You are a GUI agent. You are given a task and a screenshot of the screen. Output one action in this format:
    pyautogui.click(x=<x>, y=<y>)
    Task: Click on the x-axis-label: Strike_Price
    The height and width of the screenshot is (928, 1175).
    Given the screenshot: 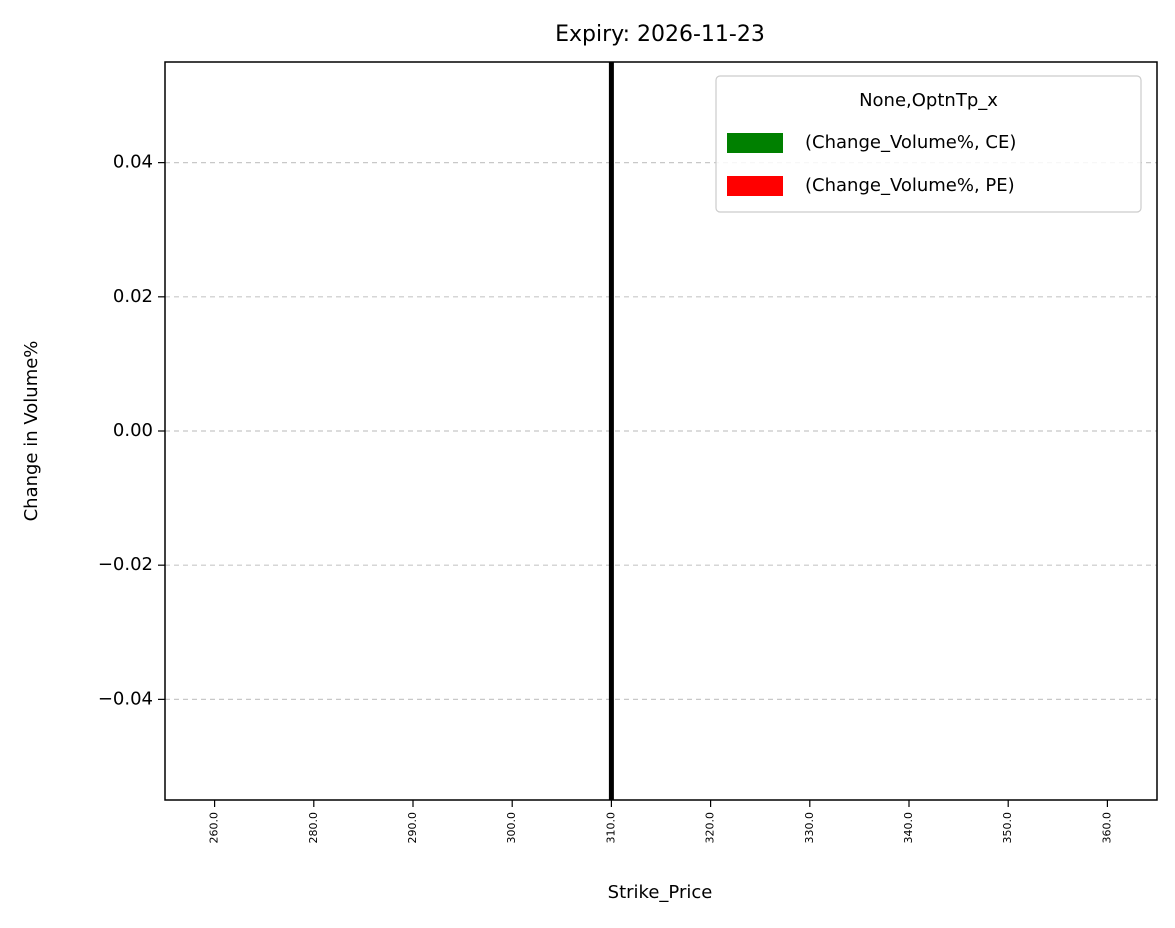 What is the action you would take?
    pyautogui.click(x=660, y=892)
    